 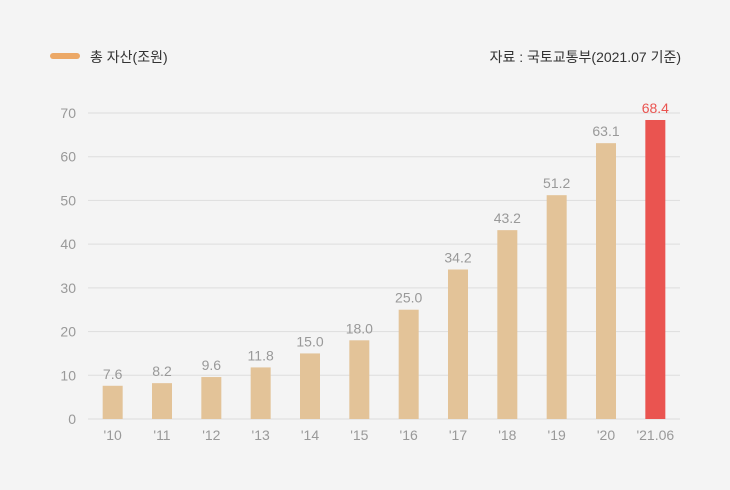 I want to click on data-label: 9.6, so click(x=212, y=365).